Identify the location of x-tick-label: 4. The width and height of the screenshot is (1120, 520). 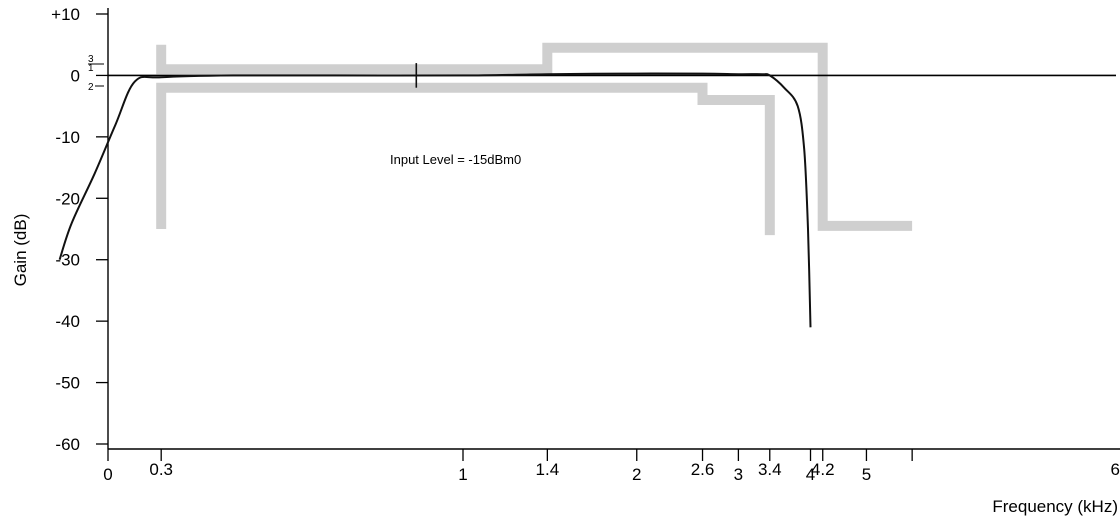
(810, 474).